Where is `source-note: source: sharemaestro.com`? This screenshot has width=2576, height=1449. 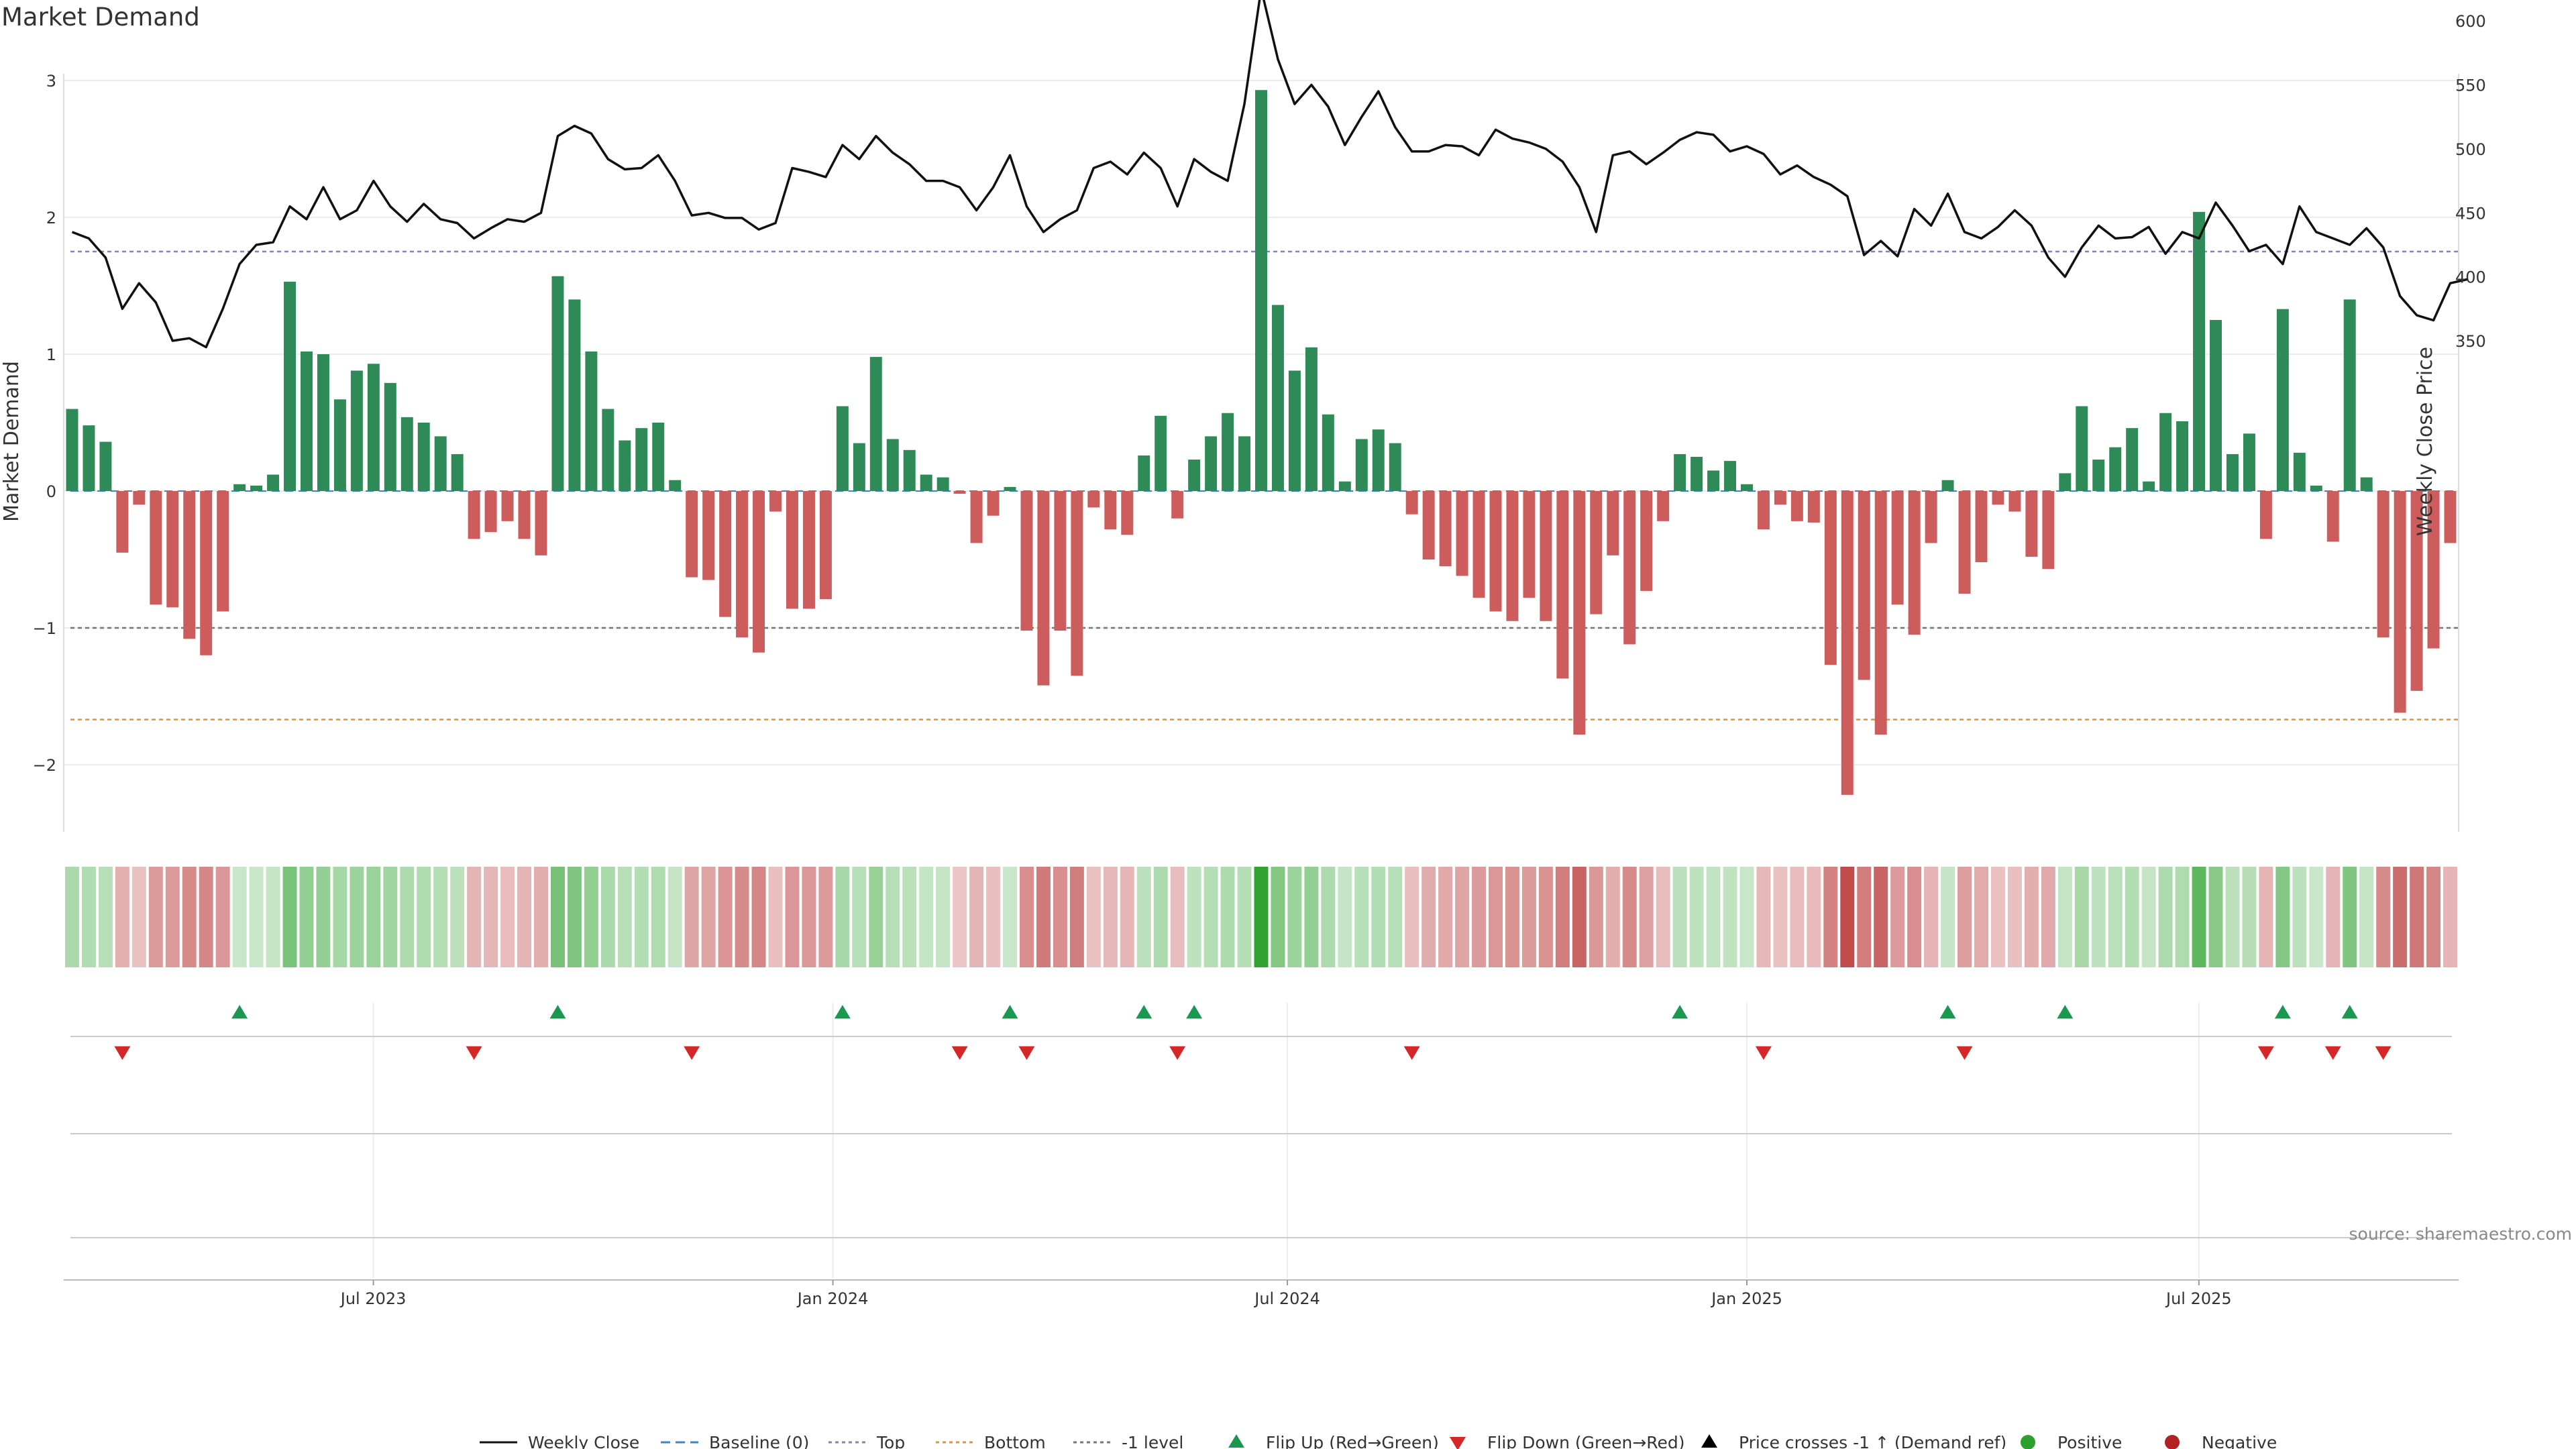 source-note: source: sharemaestro.com is located at coordinates (2461, 1234).